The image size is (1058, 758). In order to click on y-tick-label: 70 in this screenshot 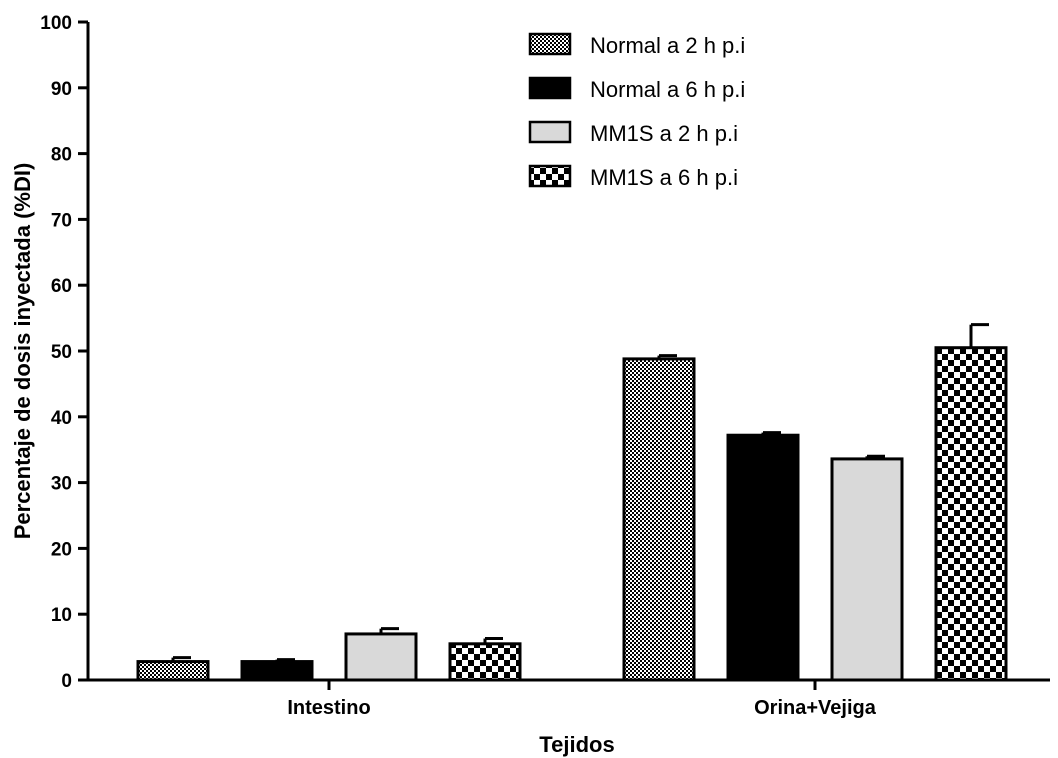, I will do `click(61, 220)`.